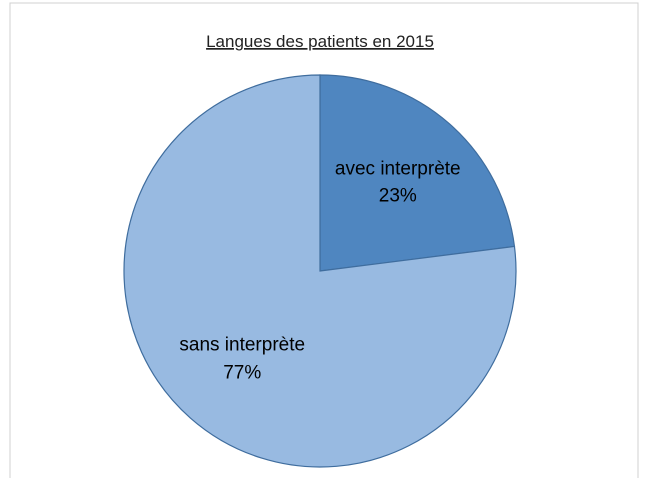 This screenshot has width=646, height=478. I want to click on slice-label: sans interprète 77%, so click(242, 359).